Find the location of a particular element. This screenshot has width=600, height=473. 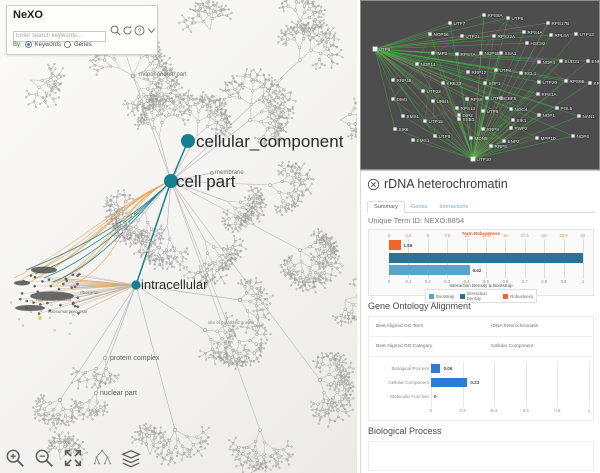

refresh-icon is located at coordinates (127, 30).